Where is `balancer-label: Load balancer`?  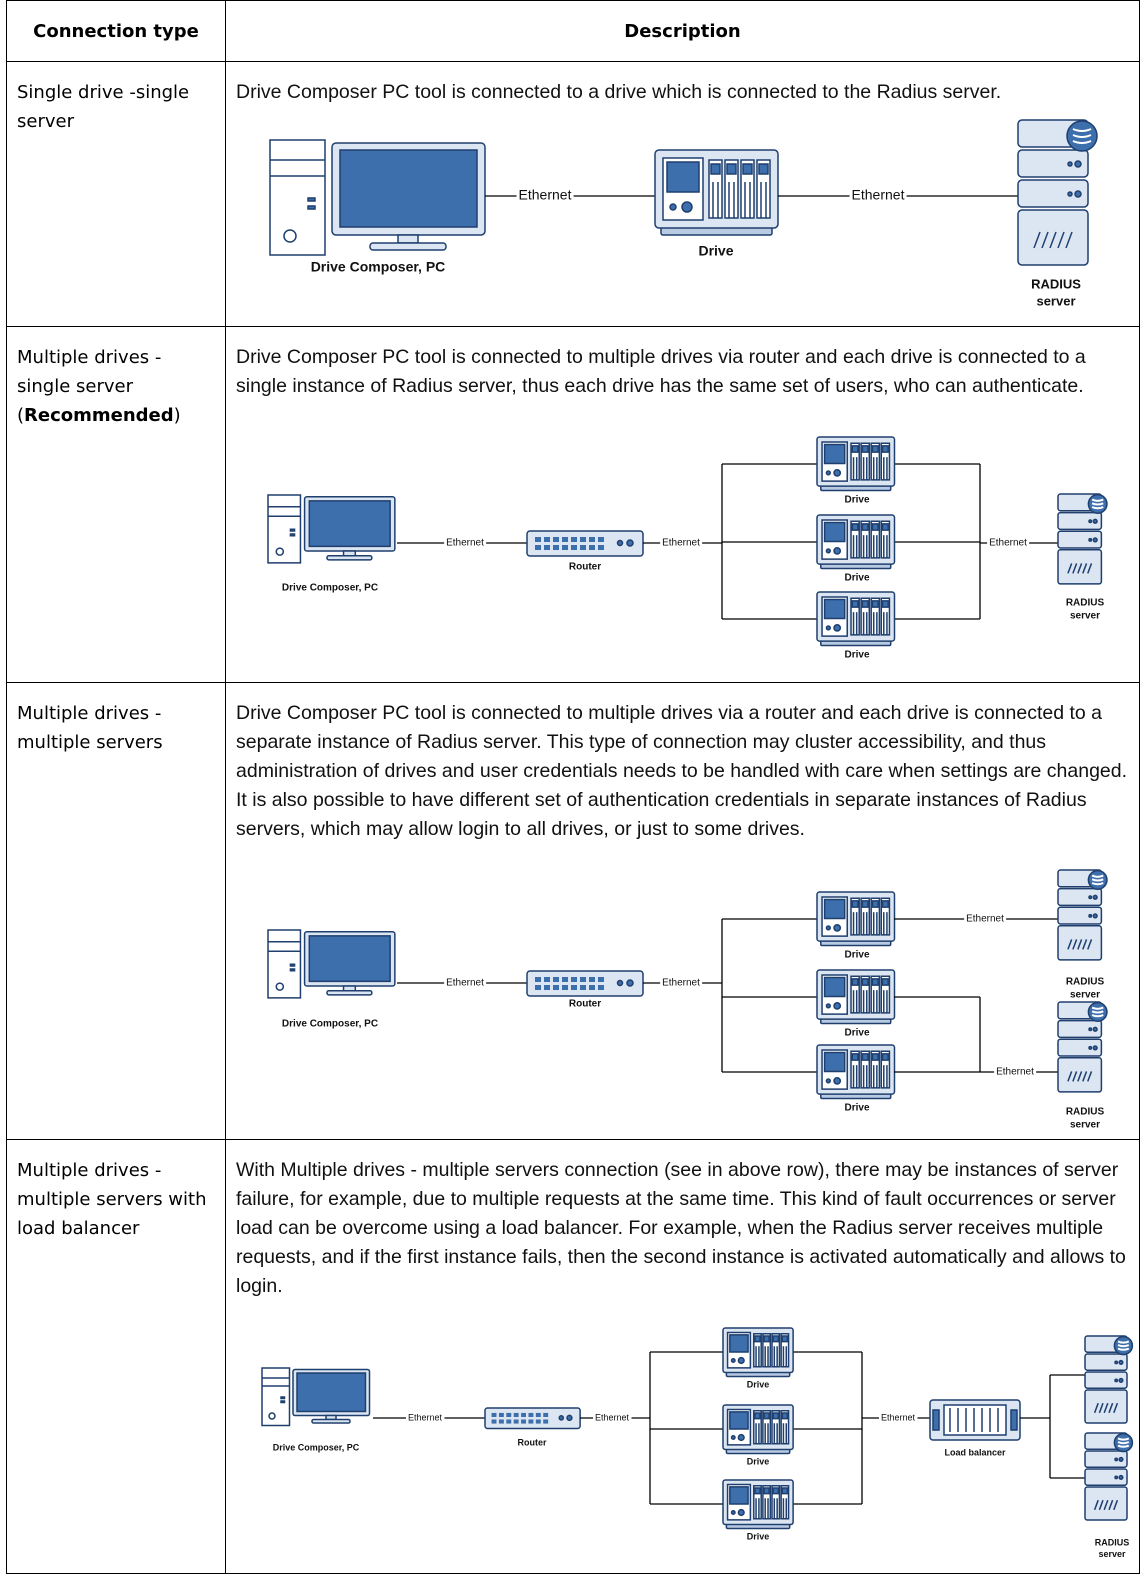 balancer-label: Load balancer is located at coordinates (975, 1452).